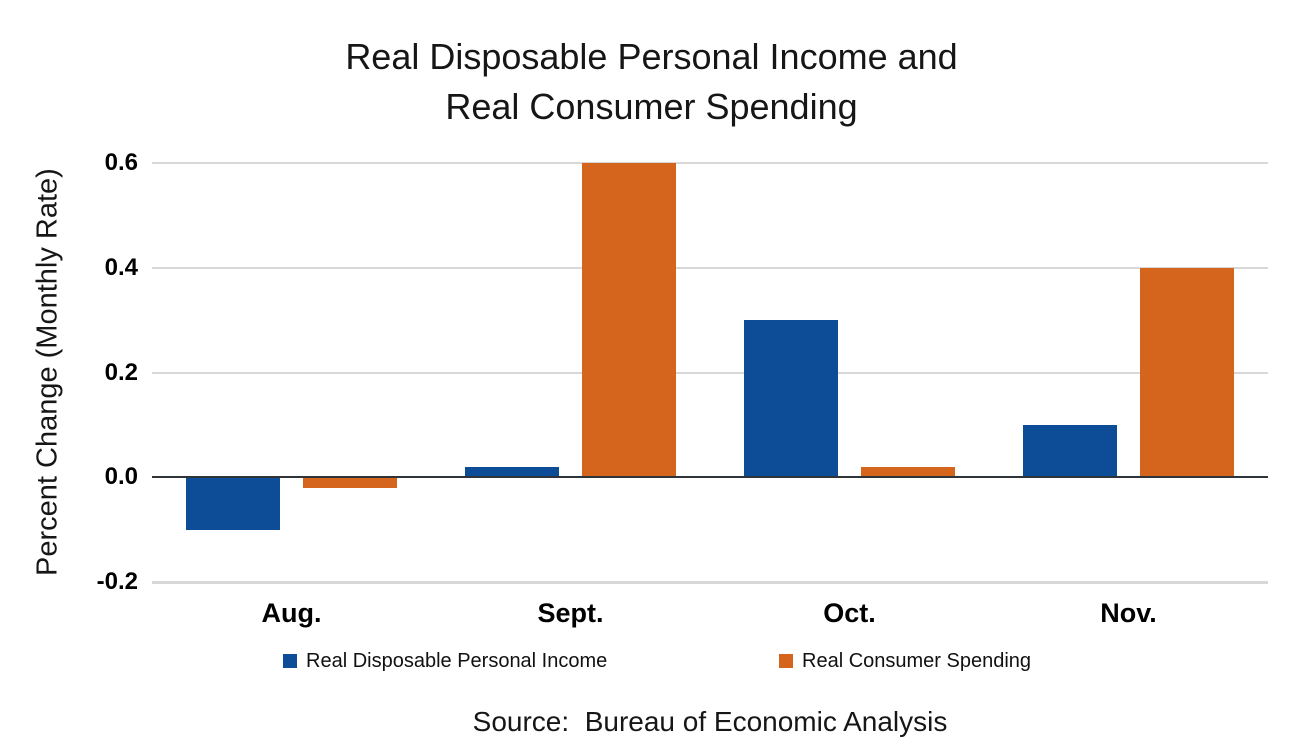 Image resolution: width=1303 pixels, height=748 pixels. I want to click on y-tick-label: 0.4, so click(121, 267).